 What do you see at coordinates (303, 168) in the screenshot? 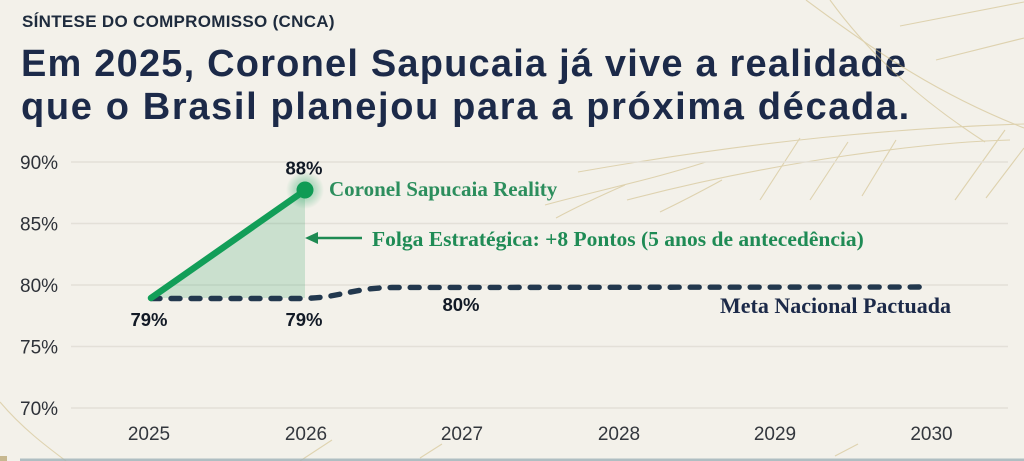
I see `svg-text: 88%` at bounding box center [303, 168].